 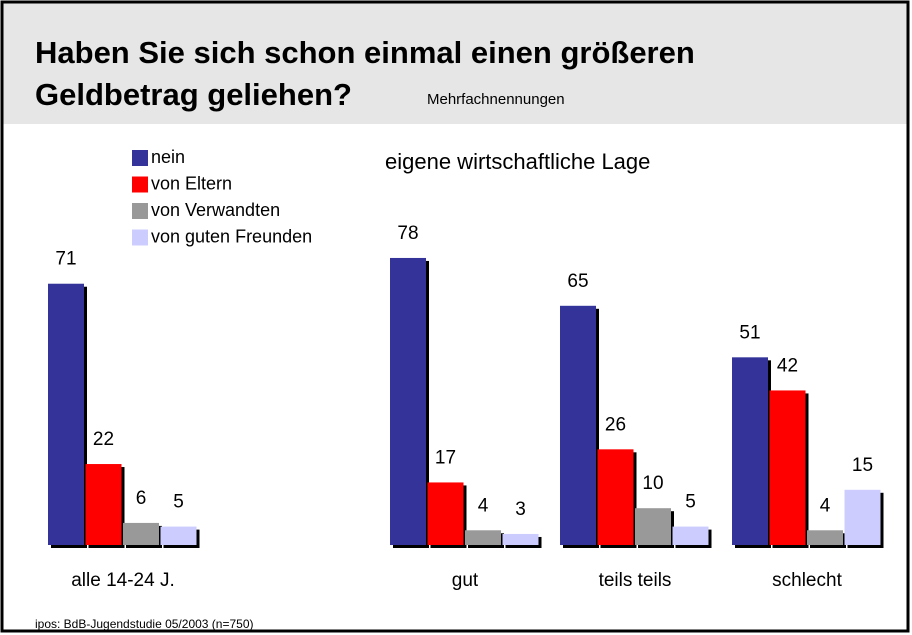 I want to click on data-label: 65, so click(x=577, y=281).